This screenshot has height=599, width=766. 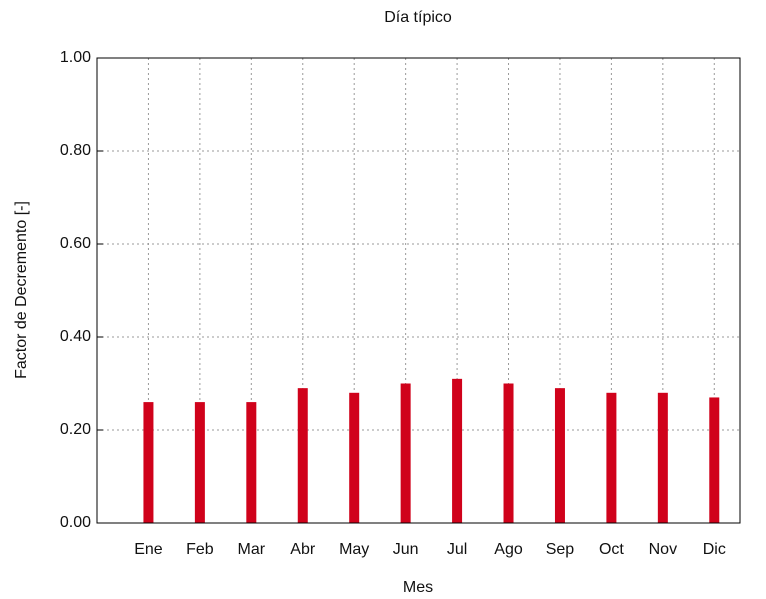 What do you see at coordinates (75, 429) in the screenshot?
I see `y-tick-label: 0.20` at bounding box center [75, 429].